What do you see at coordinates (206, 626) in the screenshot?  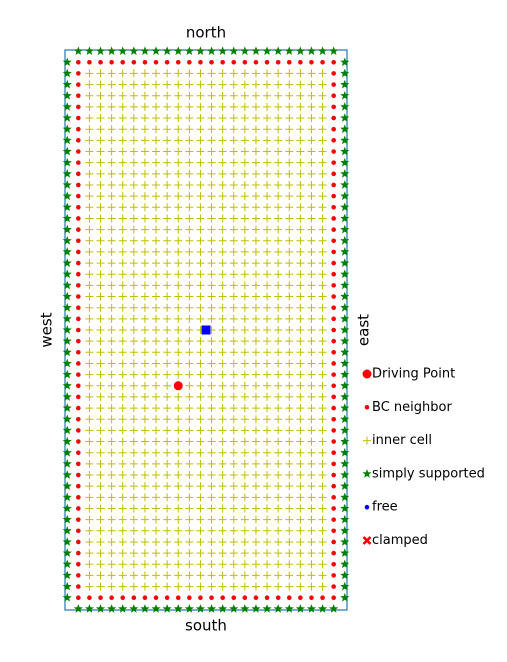 I see `label-south: south` at bounding box center [206, 626].